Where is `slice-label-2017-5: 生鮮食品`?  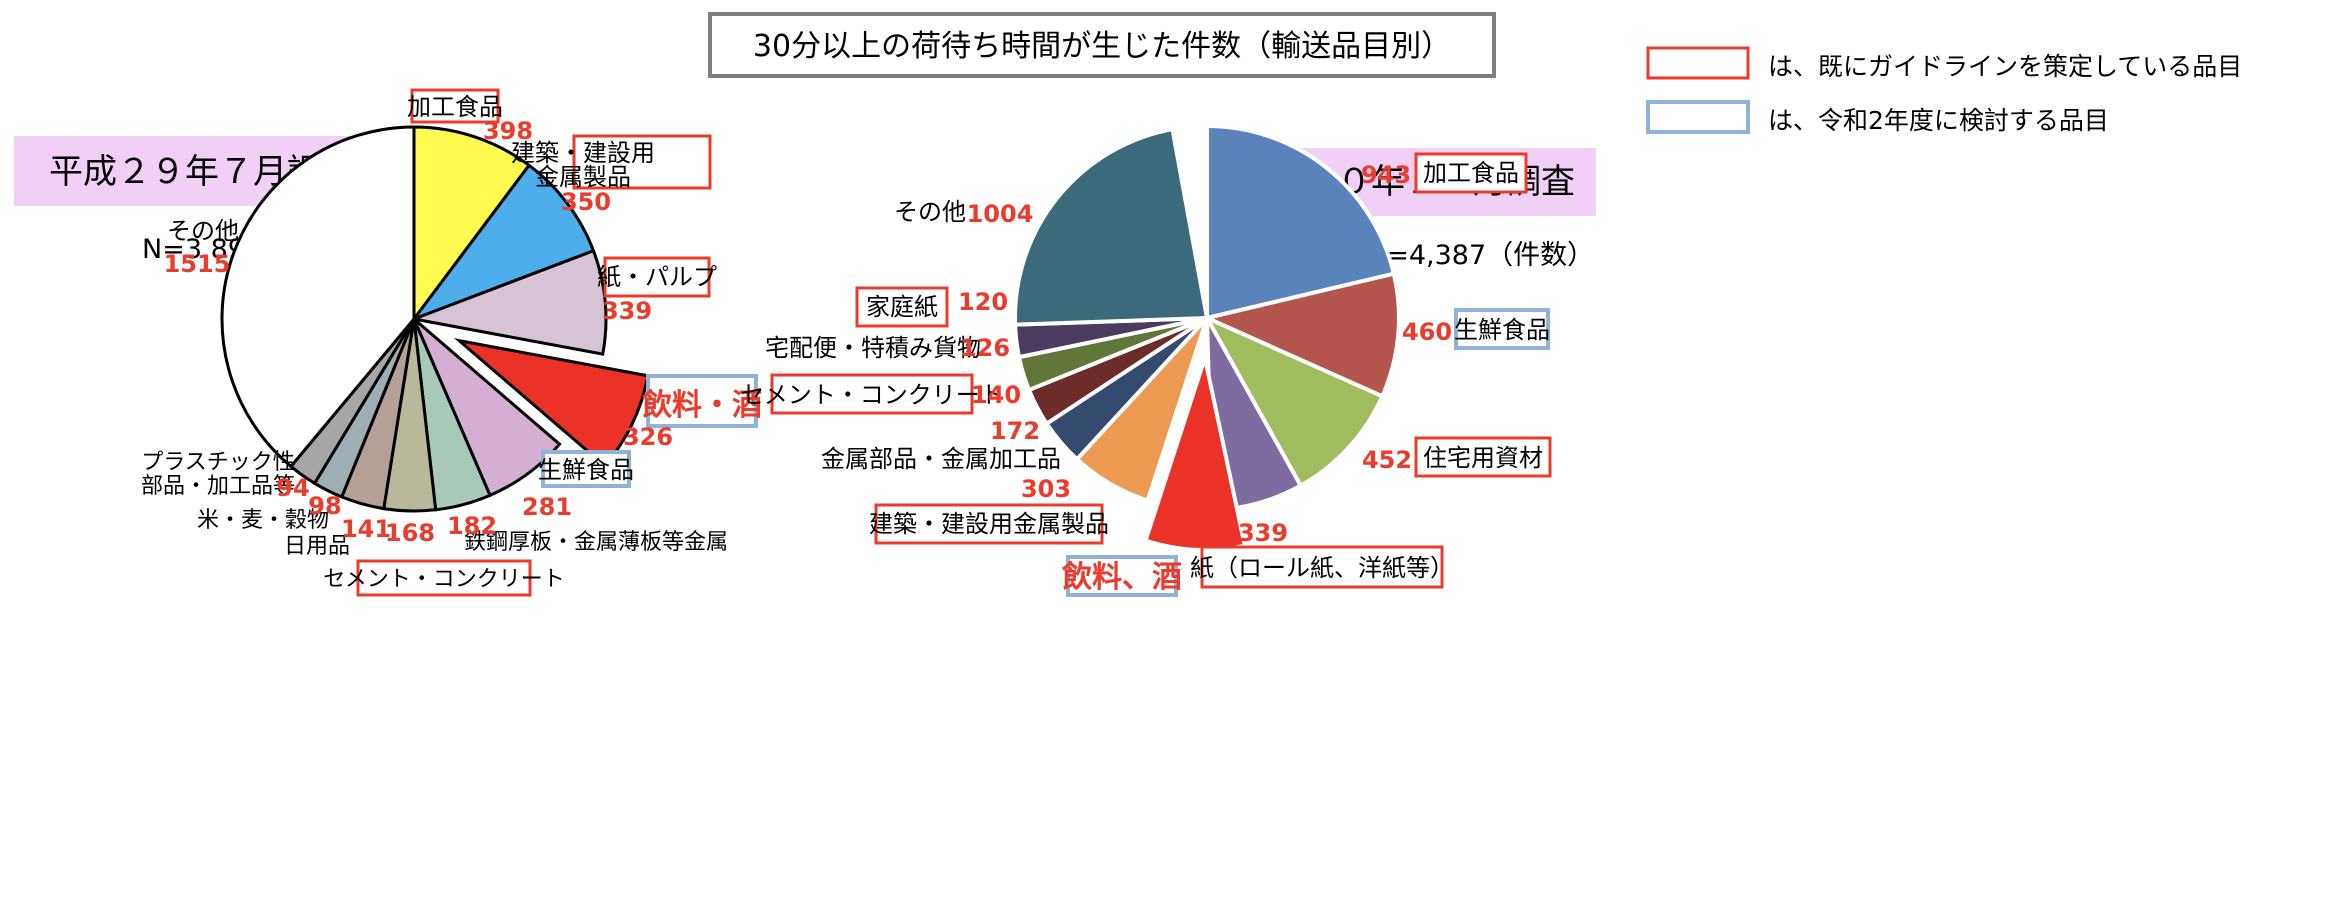
slice-label-2017-5: 生鮮食品 is located at coordinates (586, 470).